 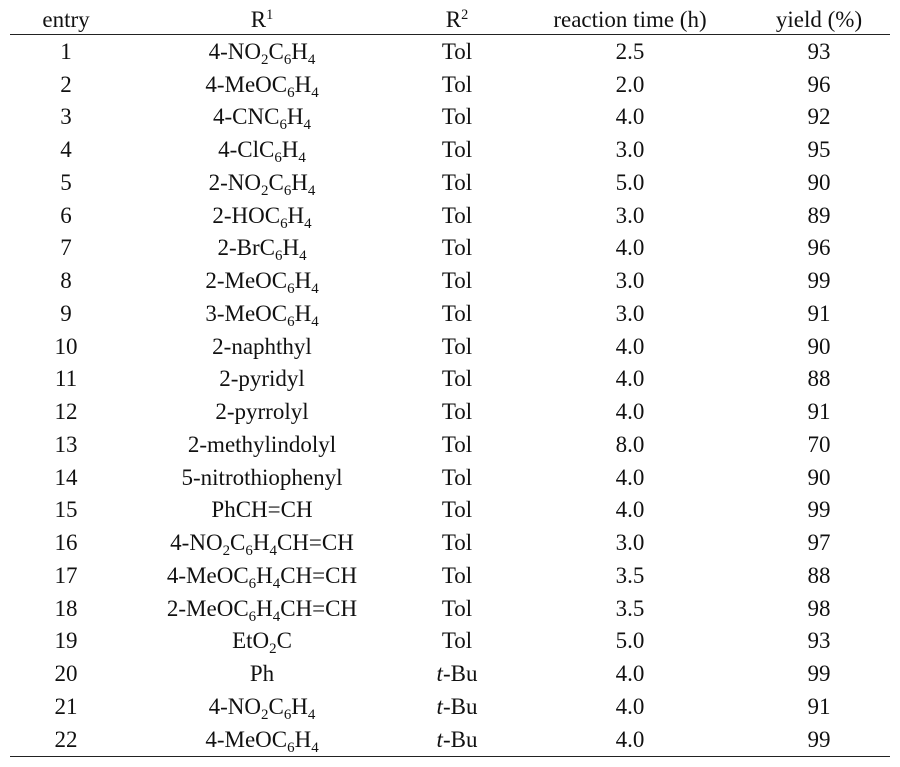 I want to click on table-row: 8 2-MeOC6H4 Tol 3.0 99, so click(x=450, y=280).